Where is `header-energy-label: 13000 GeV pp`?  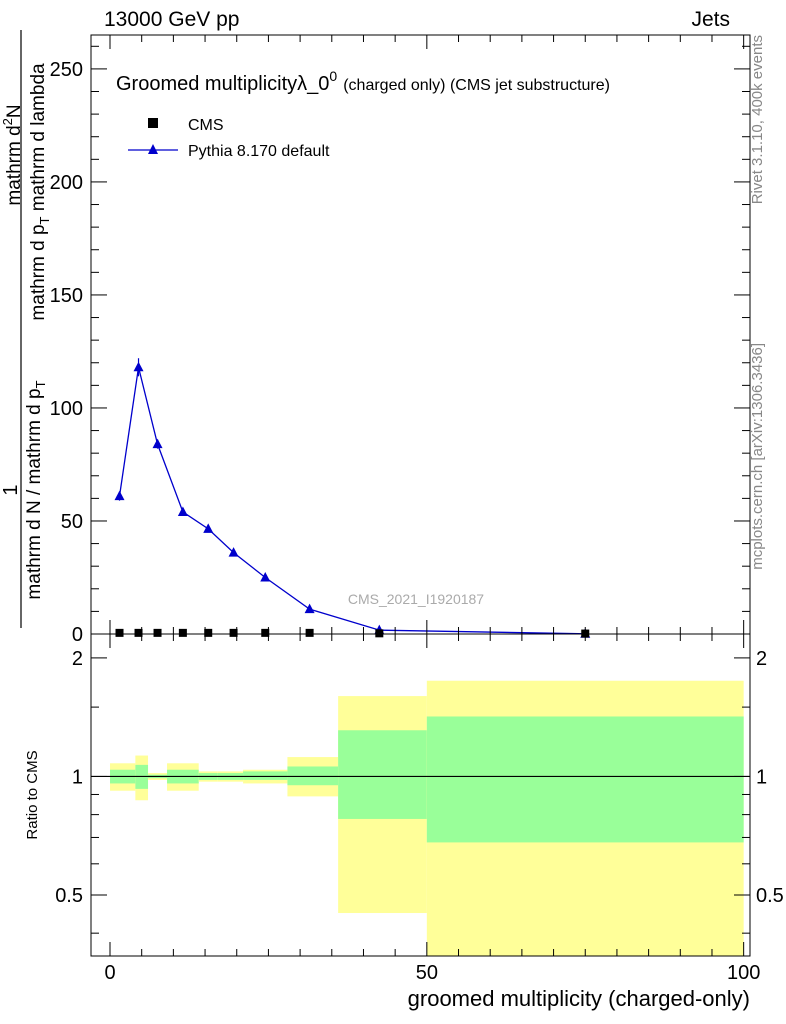 header-energy-label: 13000 GeV pp is located at coordinates (172, 19).